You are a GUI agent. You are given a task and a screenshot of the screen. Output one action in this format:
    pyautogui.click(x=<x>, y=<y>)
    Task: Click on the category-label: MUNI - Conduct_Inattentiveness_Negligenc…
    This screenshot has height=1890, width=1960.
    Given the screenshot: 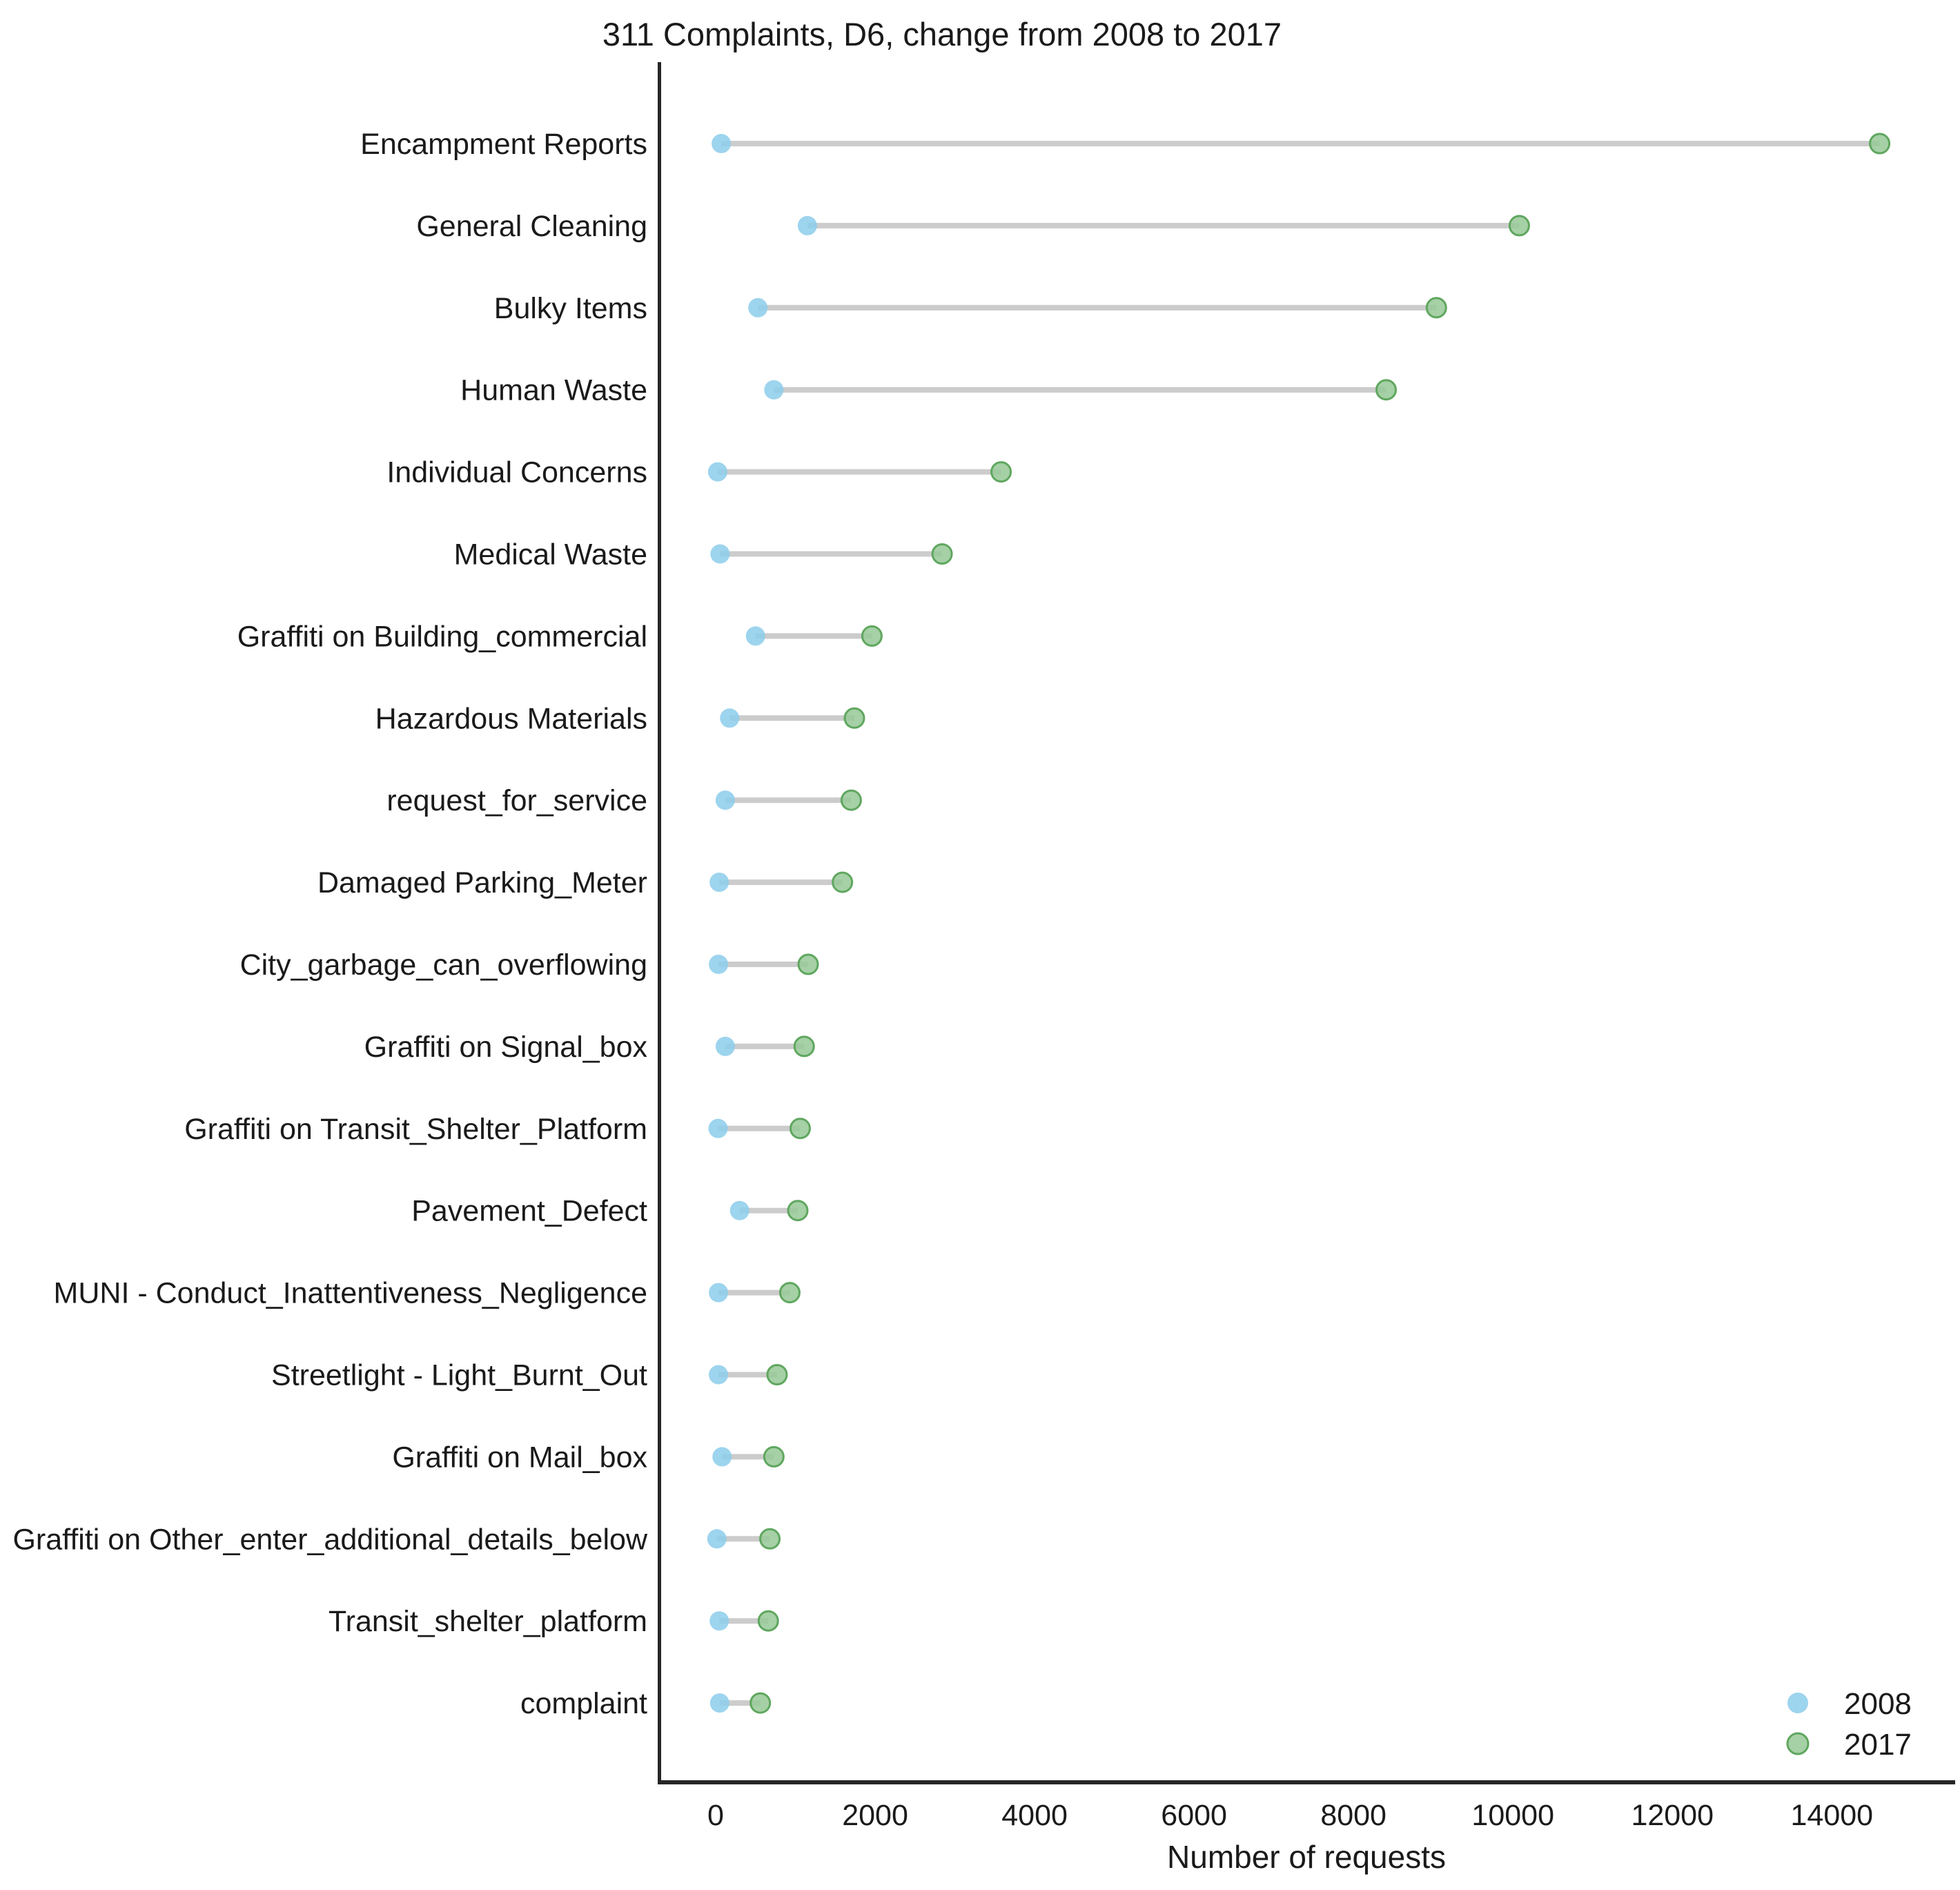 What is the action you would take?
    pyautogui.click(x=350, y=1294)
    